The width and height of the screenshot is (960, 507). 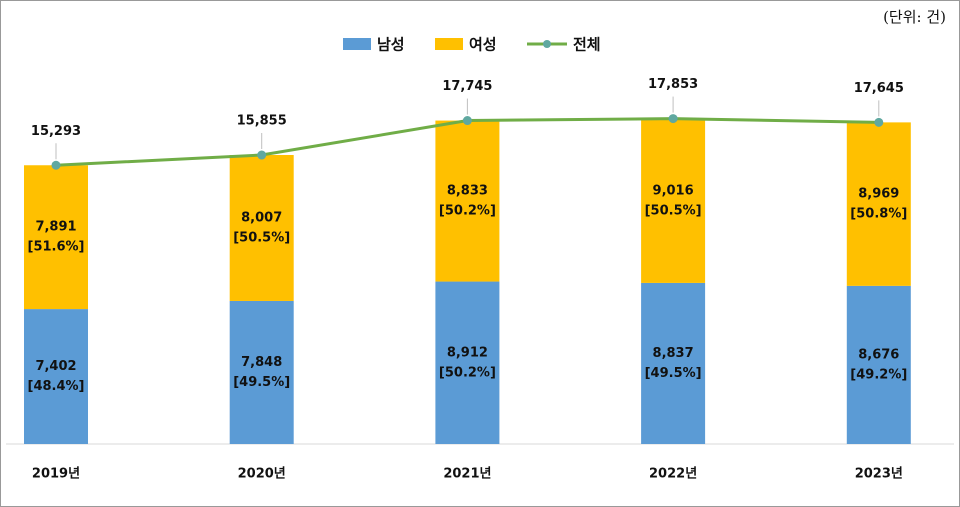 What do you see at coordinates (879, 88) in the screenshot?
I see `line-value-label: 17,645` at bounding box center [879, 88].